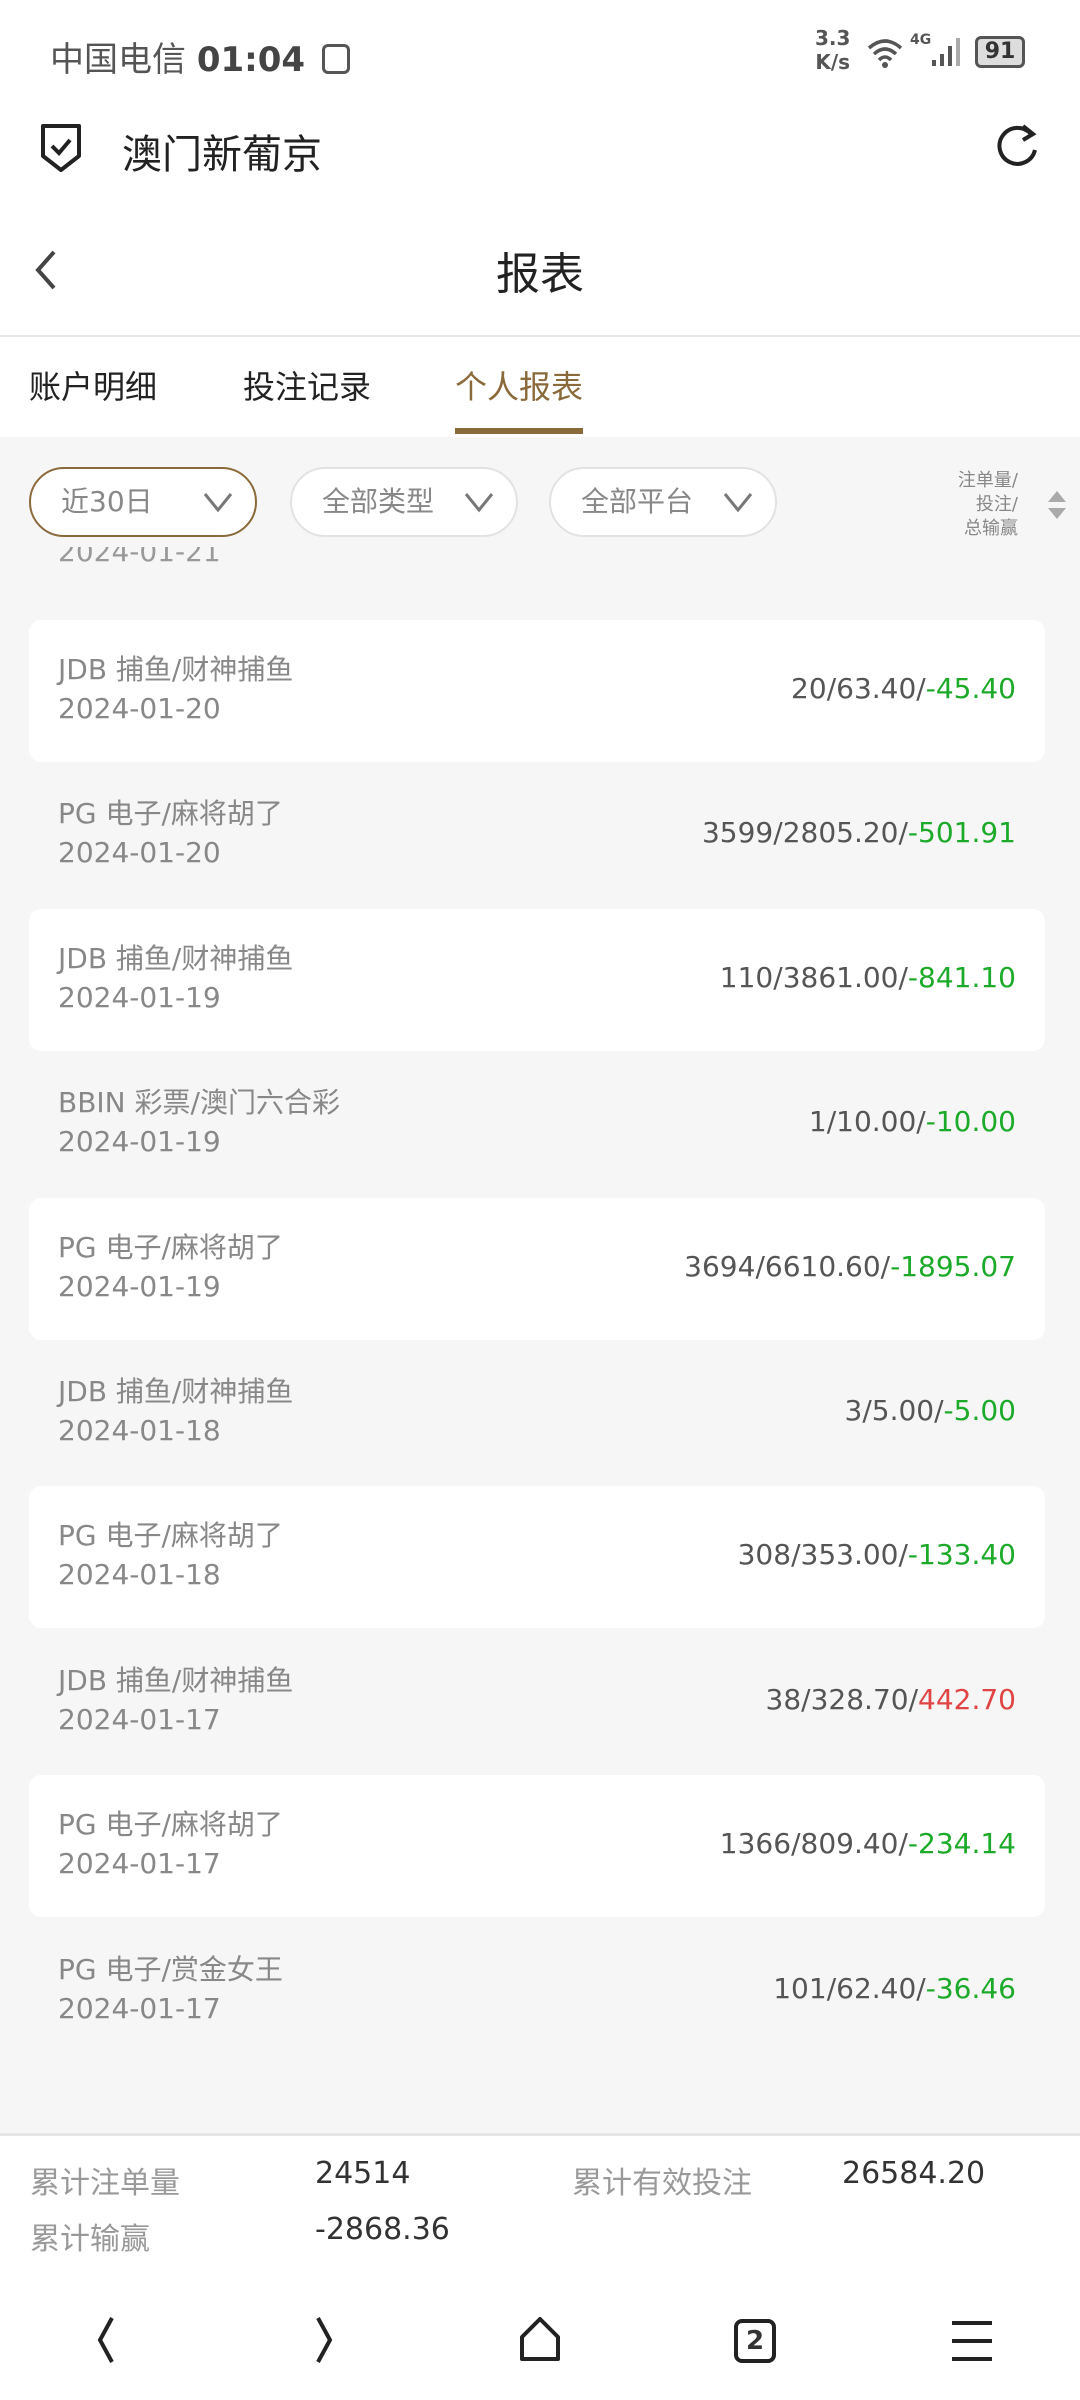  I want to click on bet-amount: 5.00, so click(903, 1410).